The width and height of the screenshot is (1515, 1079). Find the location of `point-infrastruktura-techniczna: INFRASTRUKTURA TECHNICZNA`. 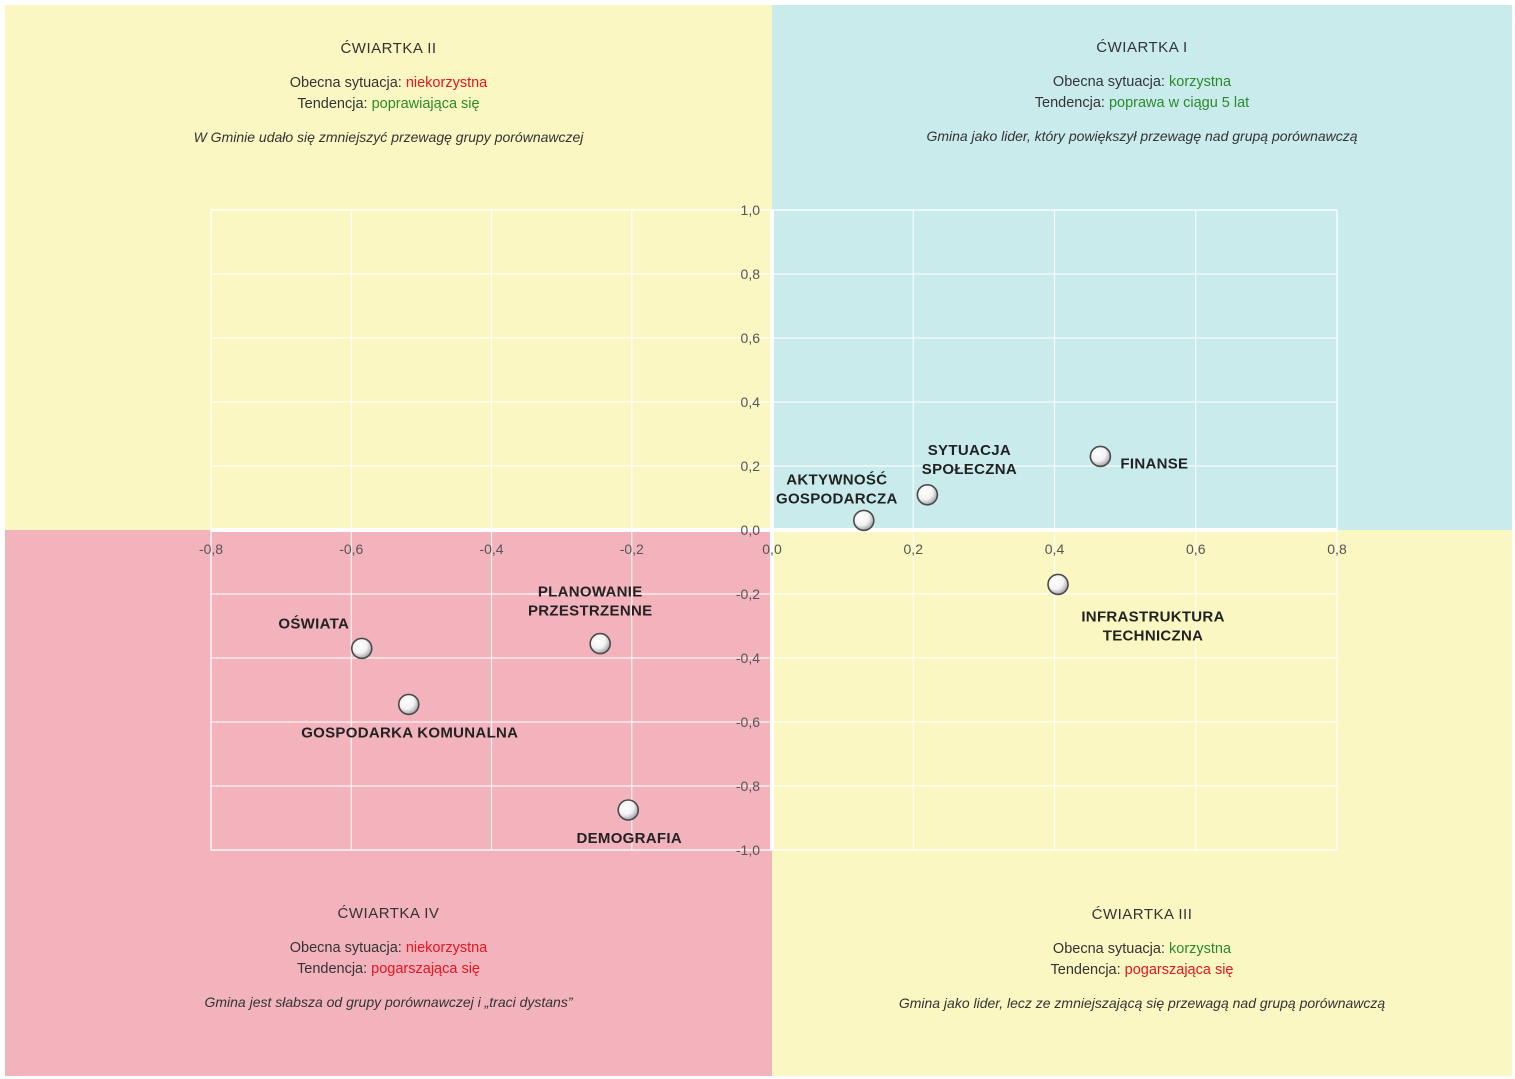

point-infrastruktura-techniczna: INFRASTRUKTURA TECHNICZNA is located at coordinates (1135, 608).